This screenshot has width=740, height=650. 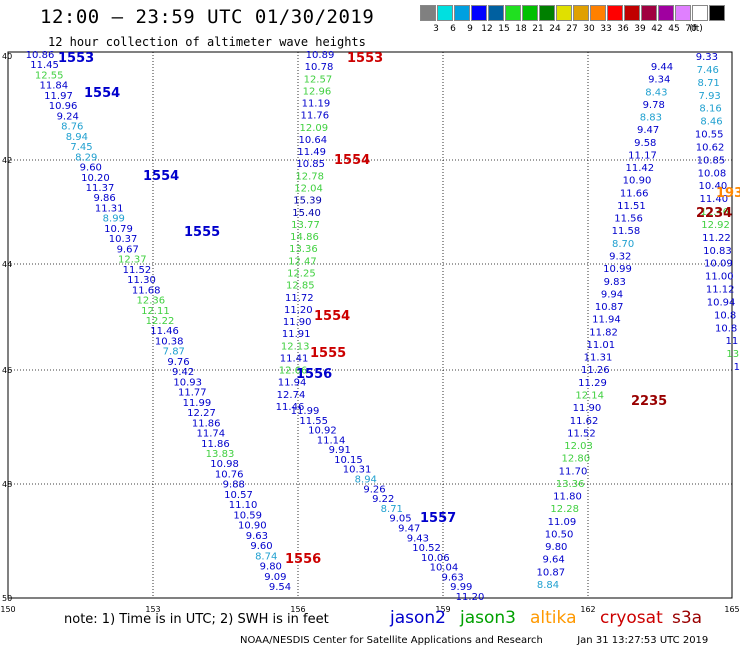 I want to click on scale-label: 15, so click(x=504, y=29).